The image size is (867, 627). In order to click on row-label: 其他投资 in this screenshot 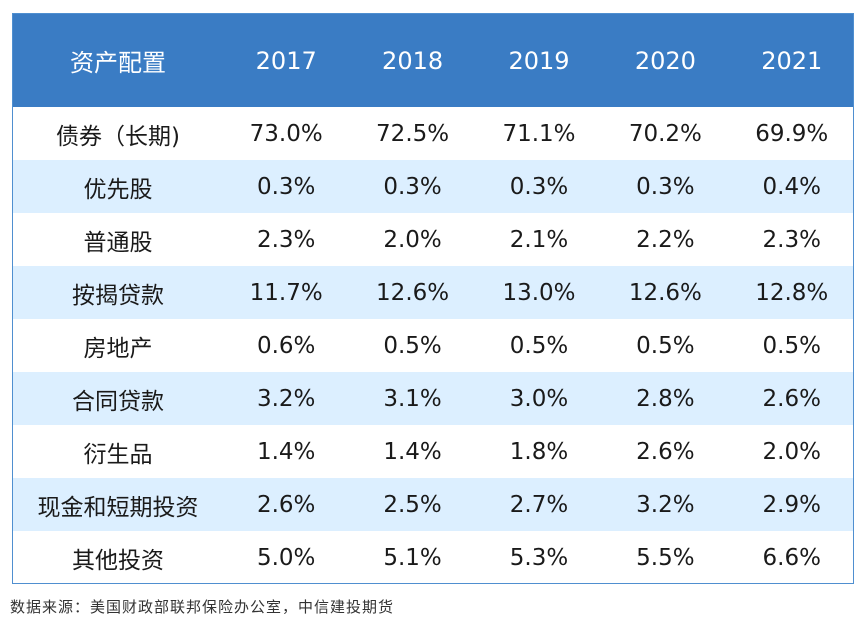, I will do `click(118, 560)`.